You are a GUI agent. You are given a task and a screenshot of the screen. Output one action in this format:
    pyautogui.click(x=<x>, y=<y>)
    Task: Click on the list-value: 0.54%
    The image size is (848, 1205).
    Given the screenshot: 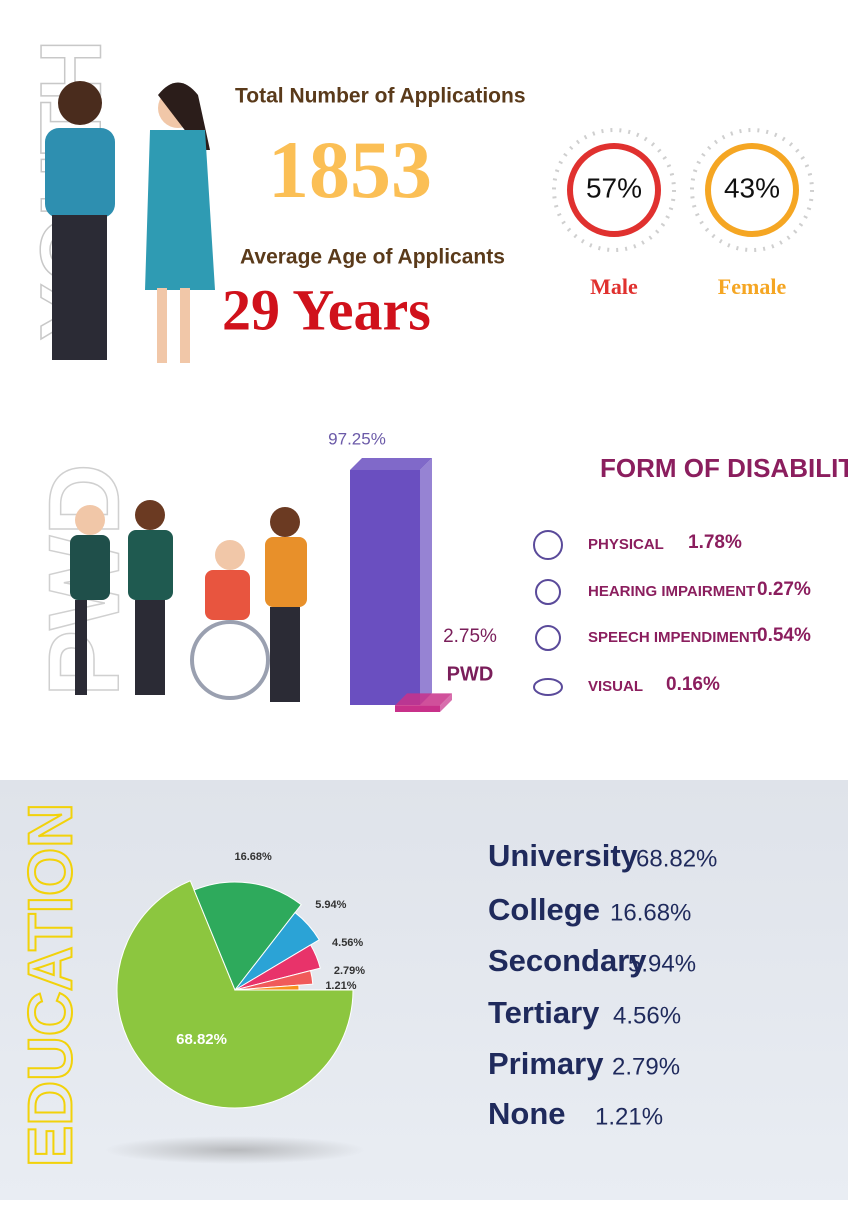 What is the action you would take?
    pyautogui.click(x=784, y=635)
    